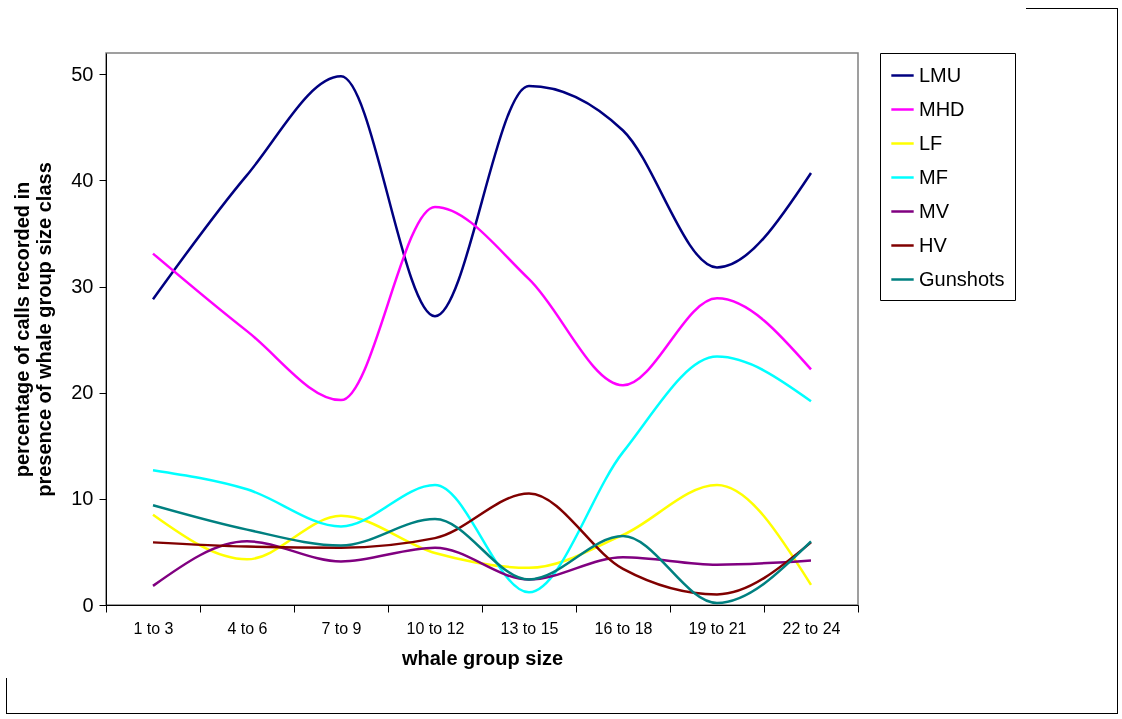 The height and width of the screenshot is (719, 1122). Describe the element at coordinates (933, 244) in the screenshot. I see `legend-label: HV` at that location.